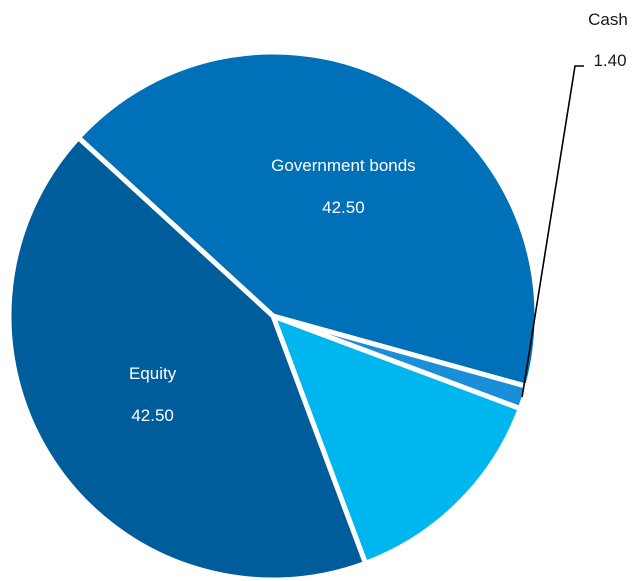 The height and width of the screenshot is (581, 637). What do you see at coordinates (608, 19) in the screenshot?
I see `slice-name-label-cash: Cash` at bounding box center [608, 19].